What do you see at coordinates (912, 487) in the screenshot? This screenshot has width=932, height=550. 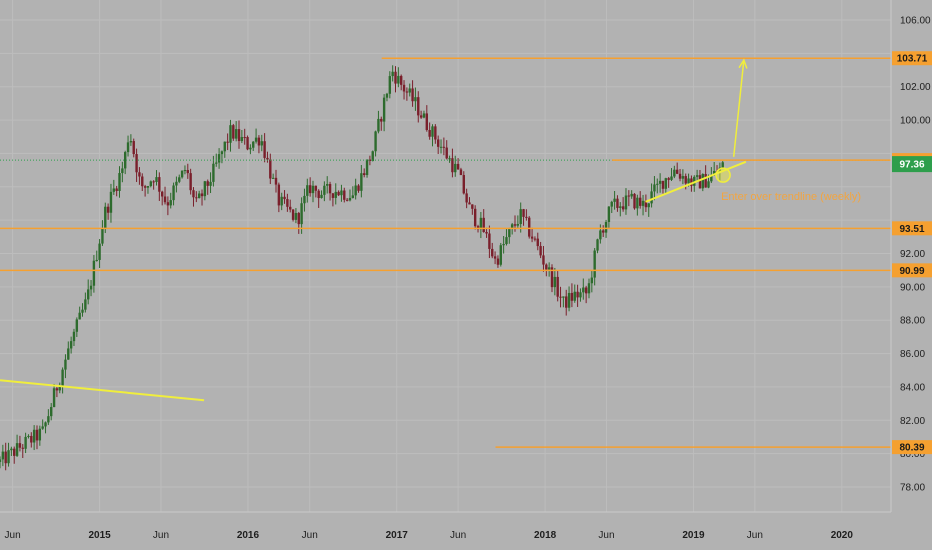 I see `price-tick-label: 78.00` at bounding box center [912, 487].